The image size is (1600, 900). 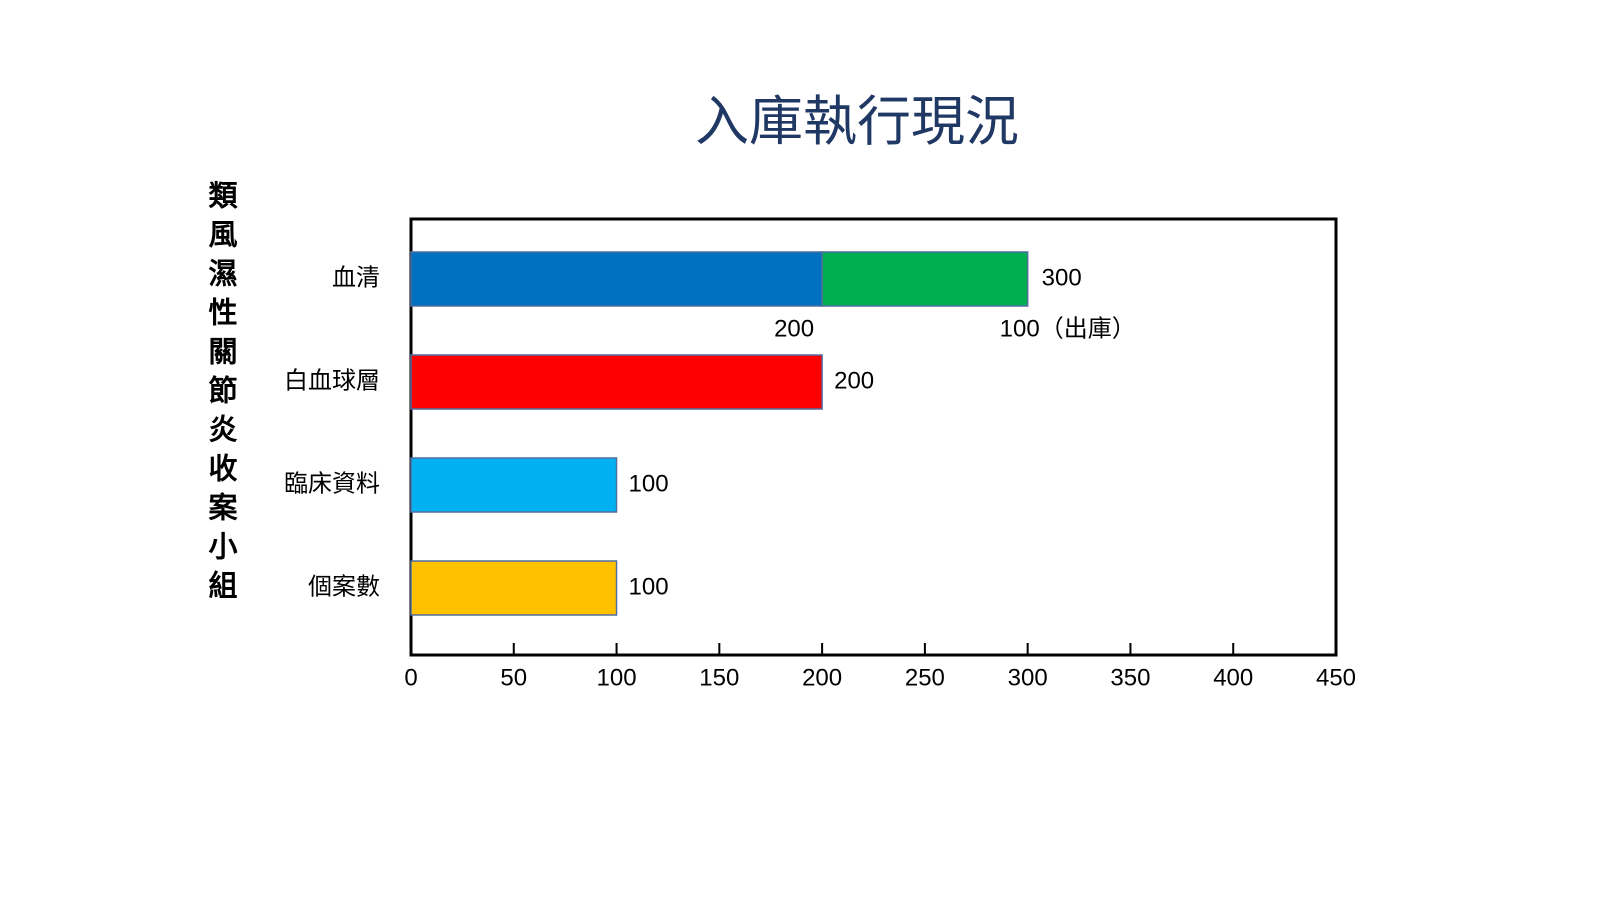 I want to click on x-tick-label: 350, so click(x=1130, y=677).